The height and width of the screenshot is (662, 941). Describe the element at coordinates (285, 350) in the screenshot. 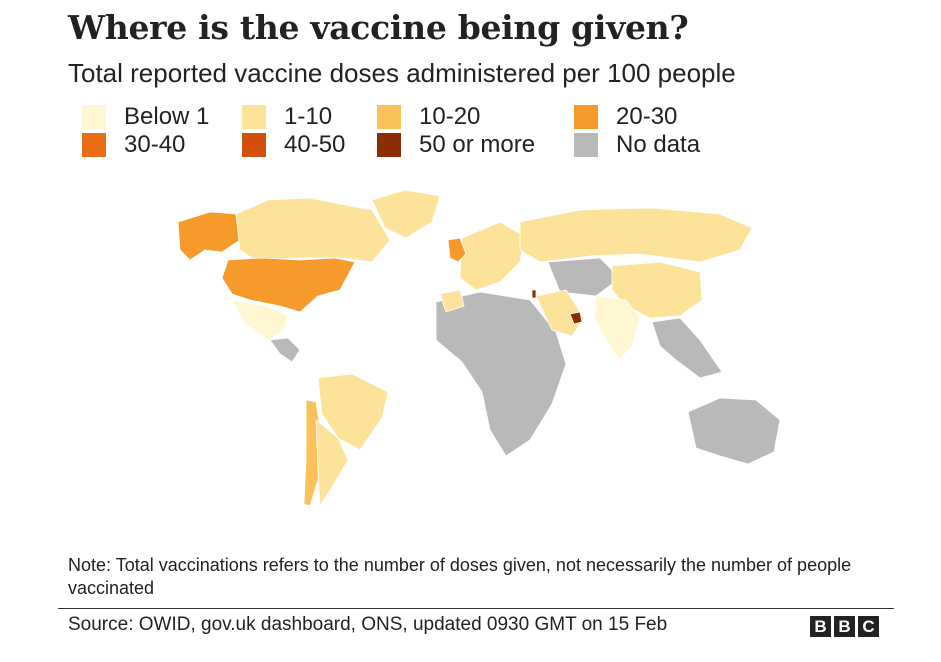

I see `region-central-america` at that location.